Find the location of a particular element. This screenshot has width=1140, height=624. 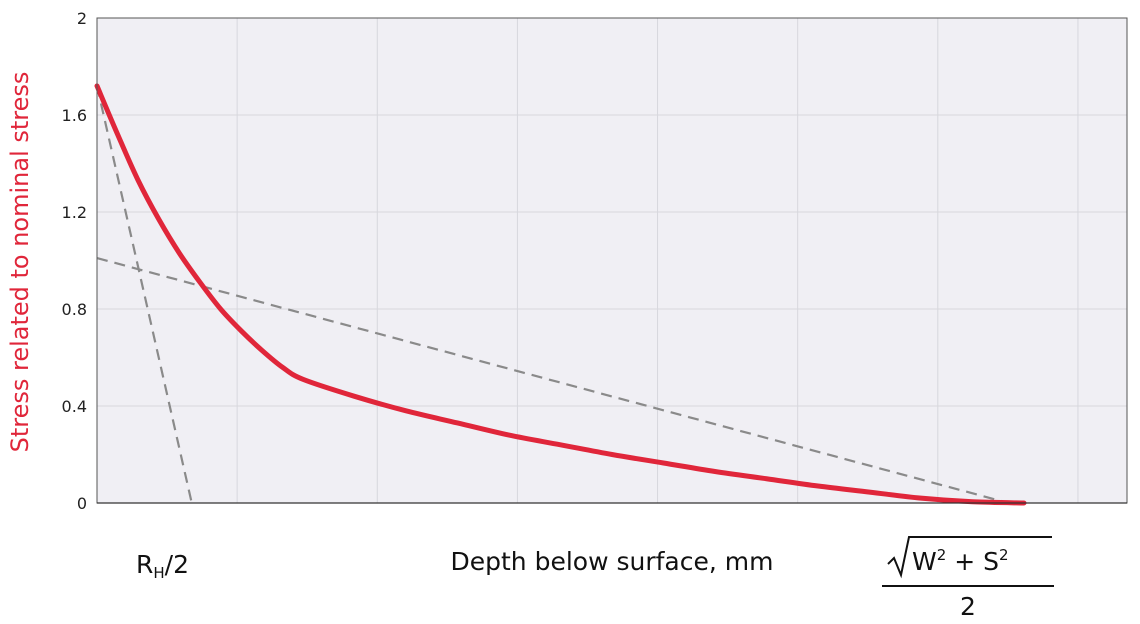

radical-sign is located at coordinates (969, 557).